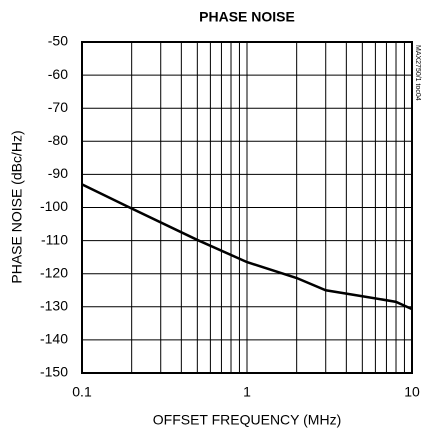  What do you see at coordinates (82, 392) in the screenshot?
I see `x-tick-label: 0.1` at bounding box center [82, 392].